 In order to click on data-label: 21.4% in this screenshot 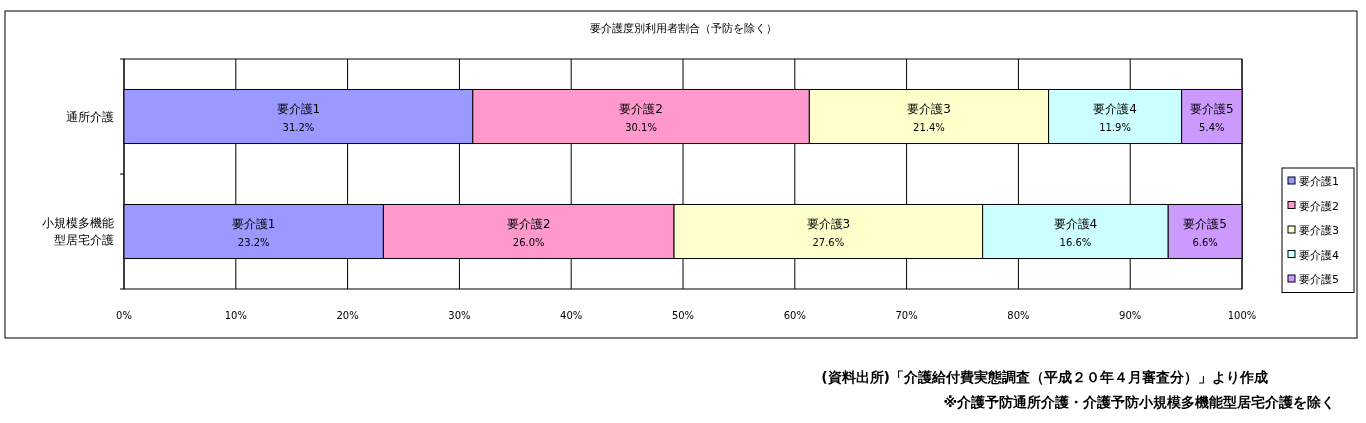, I will do `click(929, 127)`.